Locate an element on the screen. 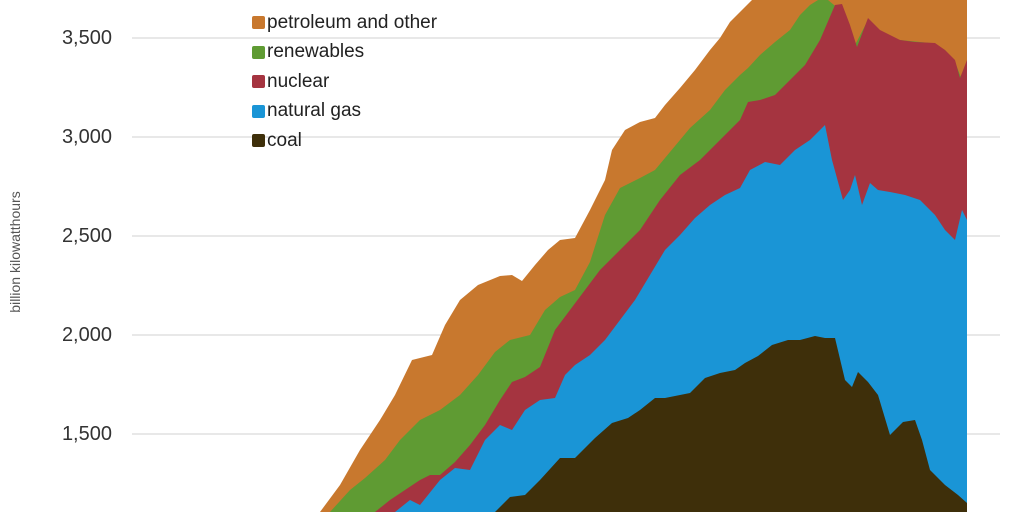 The width and height of the screenshot is (1024, 512). legend-item-petroleum: petroleum and other is located at coordinates (344, 22).